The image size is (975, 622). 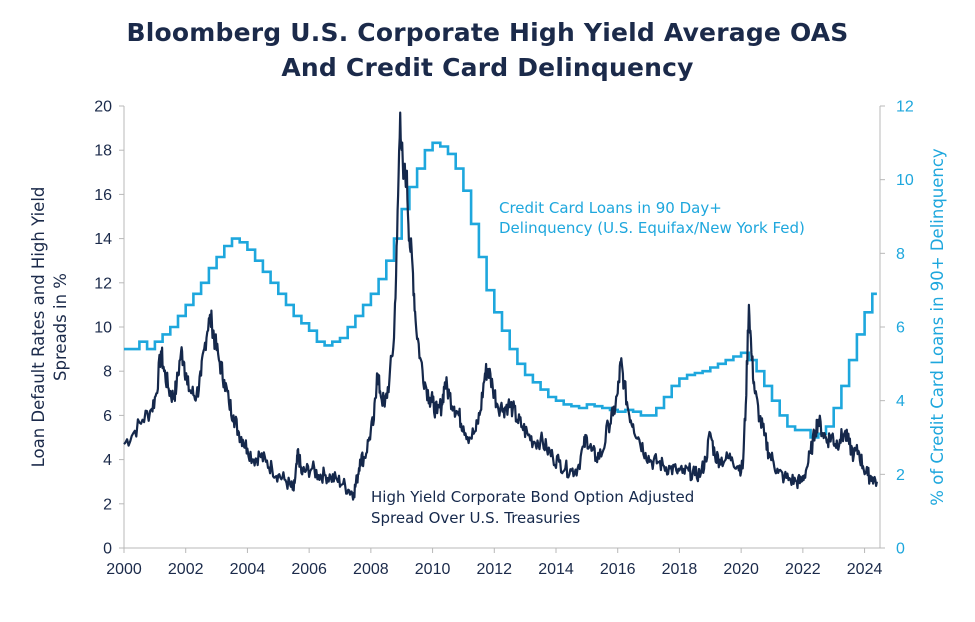 What do you see at coordinates (309, 569) in the screenshot?
I see `x-tick-label: 2006` at bounding box center [309, 569].